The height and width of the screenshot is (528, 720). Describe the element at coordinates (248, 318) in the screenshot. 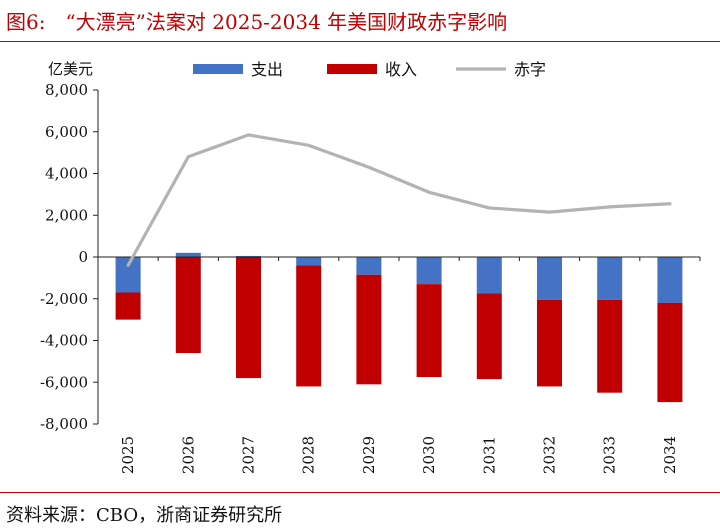

I see `bar-revenue-2027` at that location.